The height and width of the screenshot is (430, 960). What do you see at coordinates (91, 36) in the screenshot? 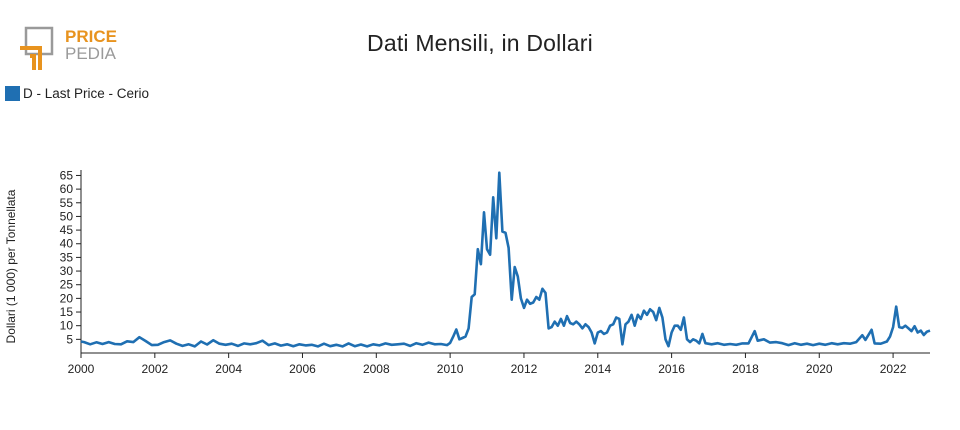
I see `logo-text-price: PRICE` at bounding box center [91, 36].